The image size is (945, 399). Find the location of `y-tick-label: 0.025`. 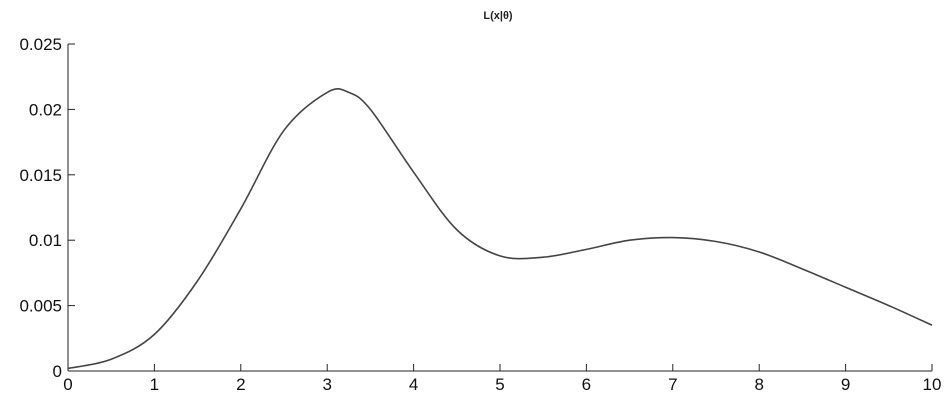

y-tick-label: 0.025 is located at coordinates (40, 44).